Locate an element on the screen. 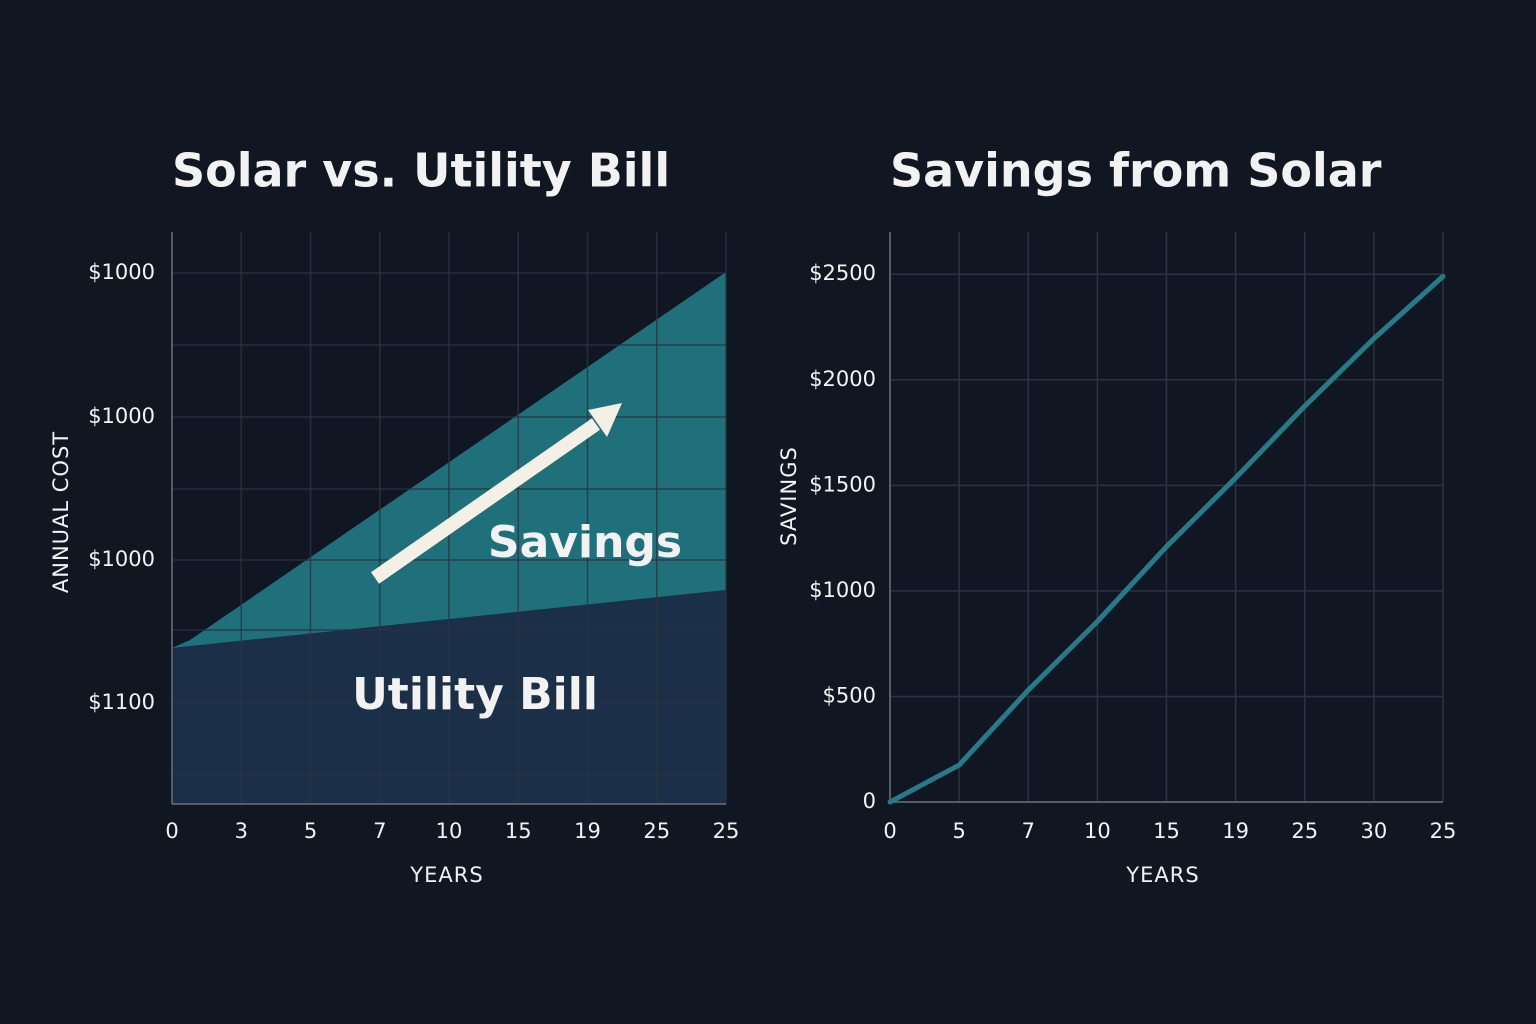 The width and height of the screenshot is (1536, 1024). savings-label: Savings is located at coordinates (585, 542).